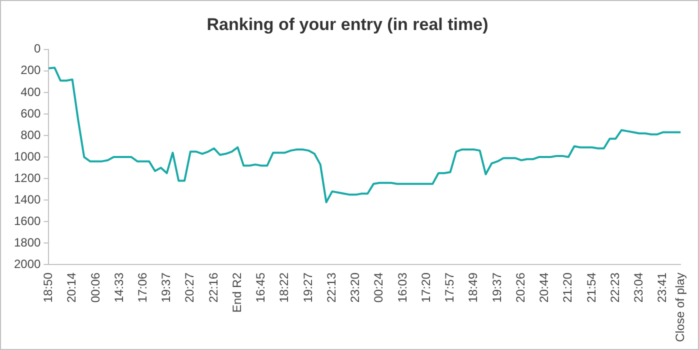  What do you see at coordinates (237, 292) in the screenshot?
I see `x-tick-label: End R2` at bounding box center [237, 292].